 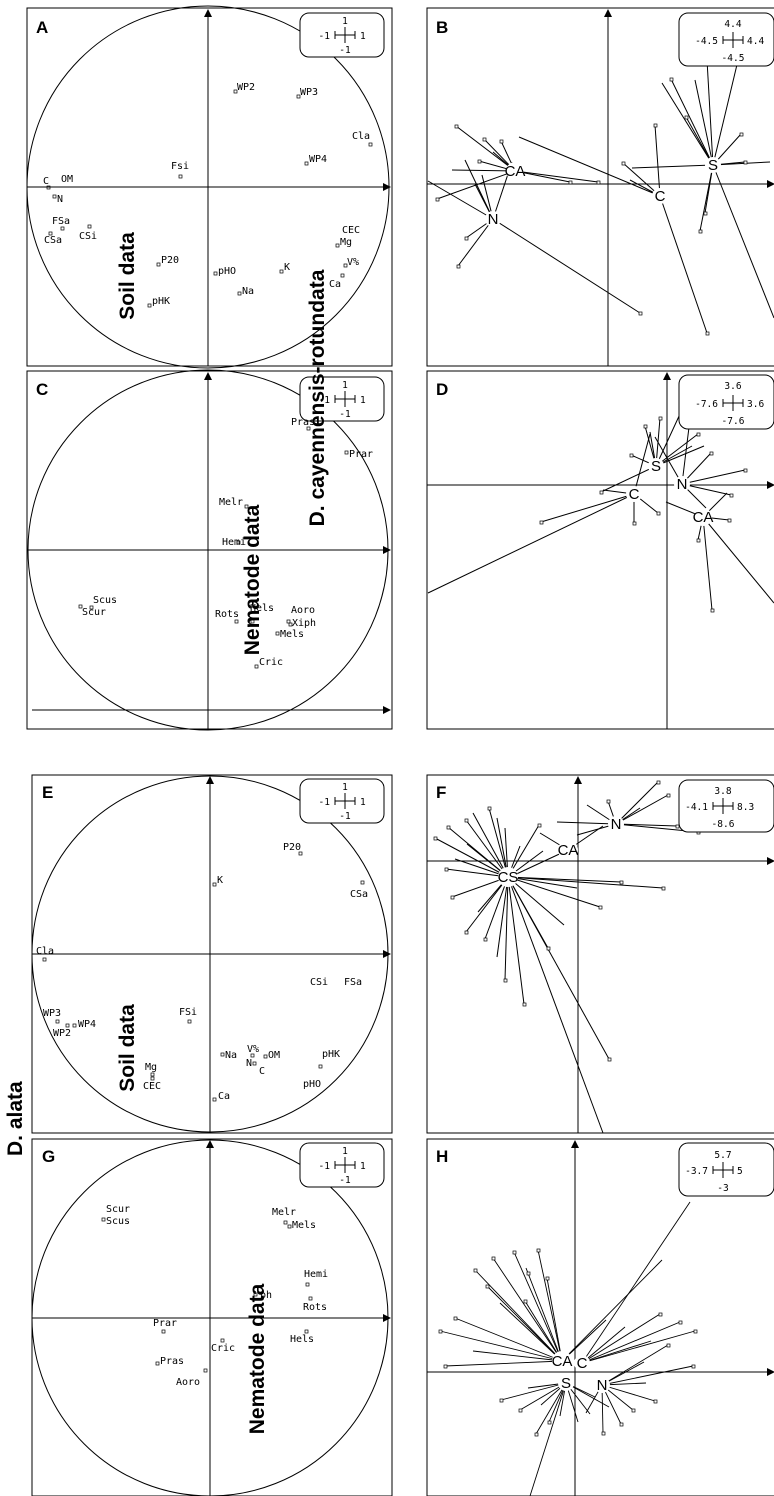 I want to click on panel-b-frame, so click(x=600, y=187).